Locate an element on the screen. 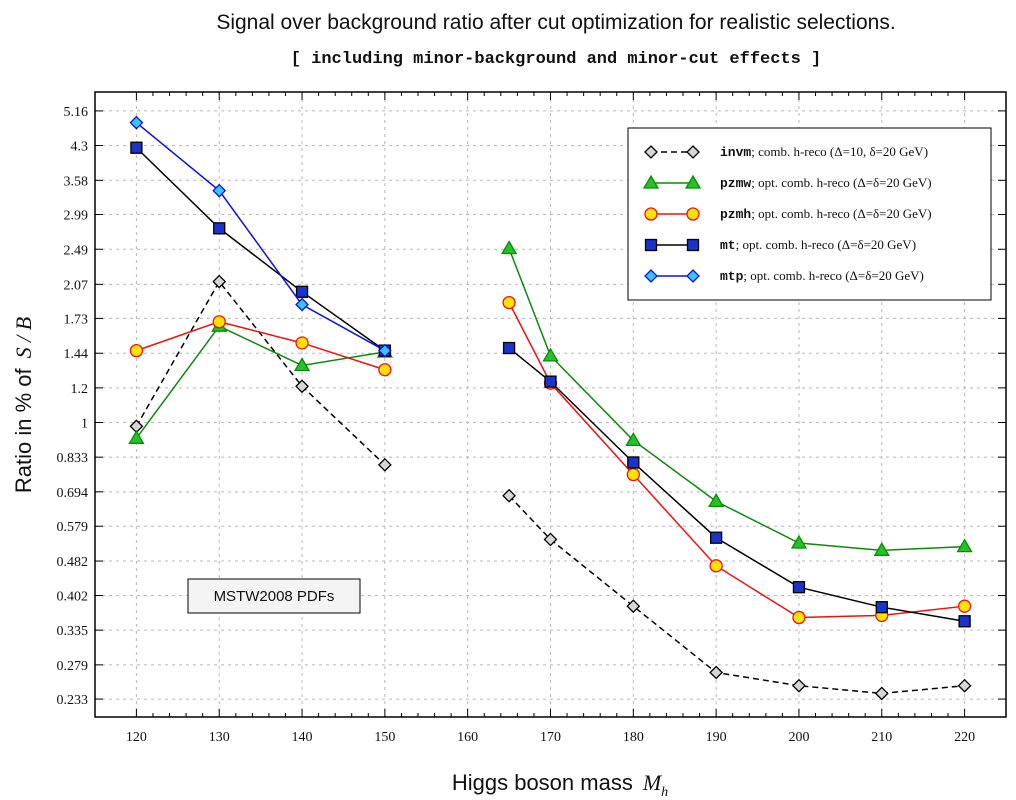 This screenshot has width=1016, height=800. y-tick-label: 1.2 is located at coordinates (80, 389).